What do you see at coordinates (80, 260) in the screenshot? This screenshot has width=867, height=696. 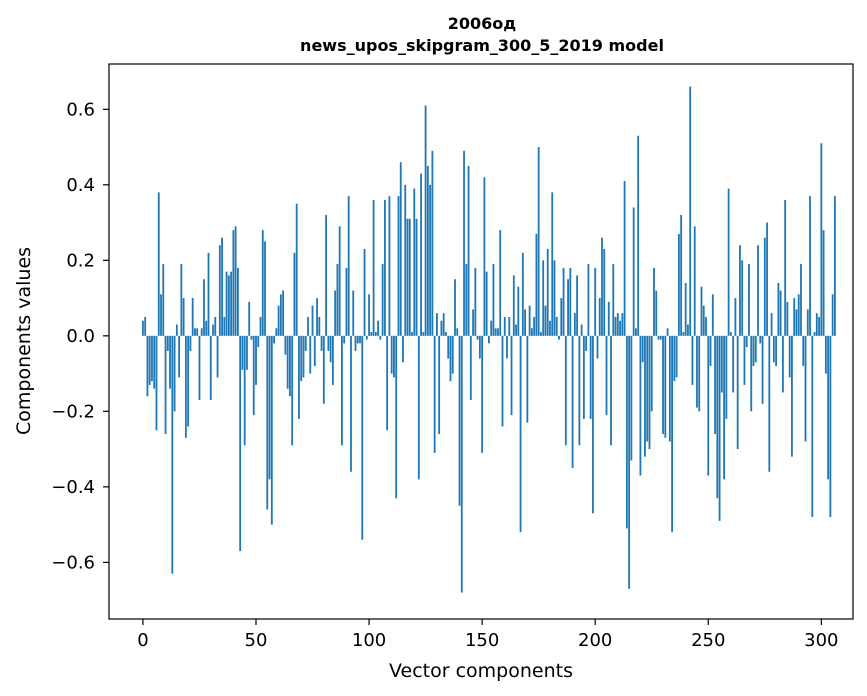 I see `y-tick-label: 0.2` at bounding box center [80, 260].